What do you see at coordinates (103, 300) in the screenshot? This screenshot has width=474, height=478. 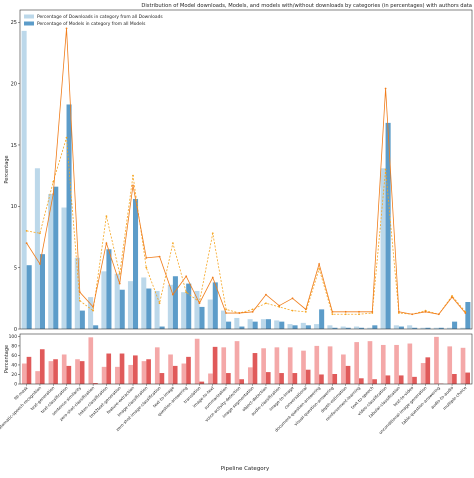 I see `top-bar-s0-token-classification` at bounding box center [103, 300].